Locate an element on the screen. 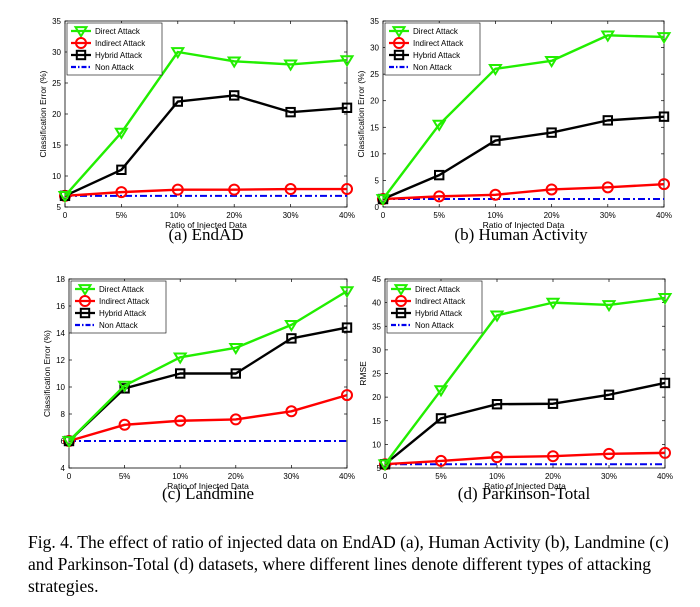 The width and height of the screenshot is (700, 607). sub-caption: (c) Landmine is located at coordinates (208, 493).